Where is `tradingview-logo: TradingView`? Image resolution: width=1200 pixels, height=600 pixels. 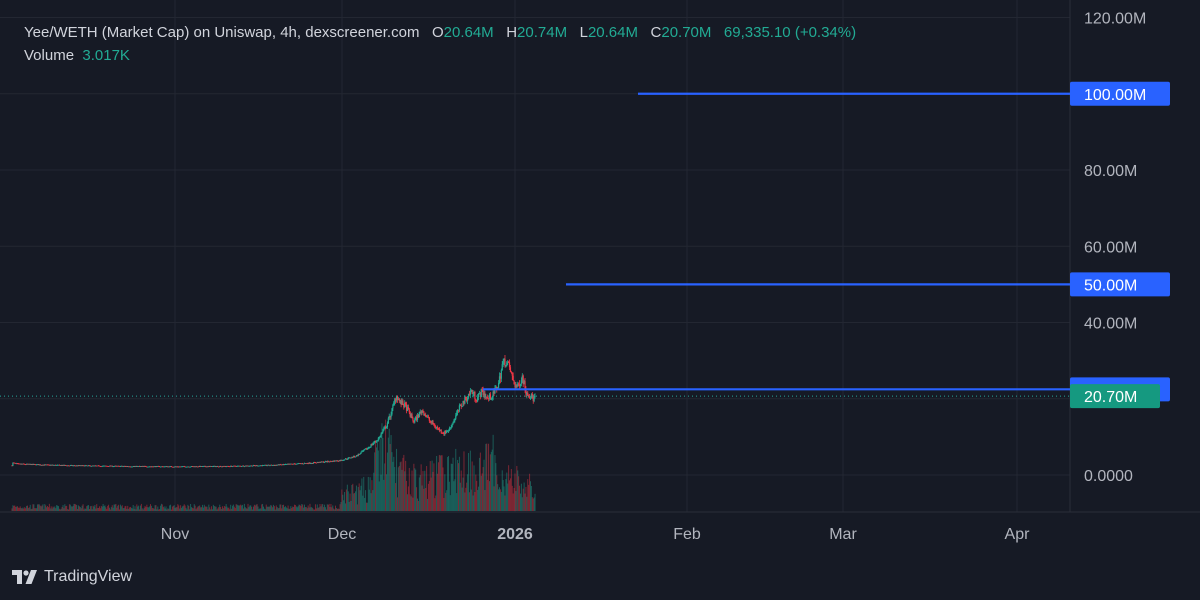
tradingview-logo: TradingView is located at coordinates (72, 577).